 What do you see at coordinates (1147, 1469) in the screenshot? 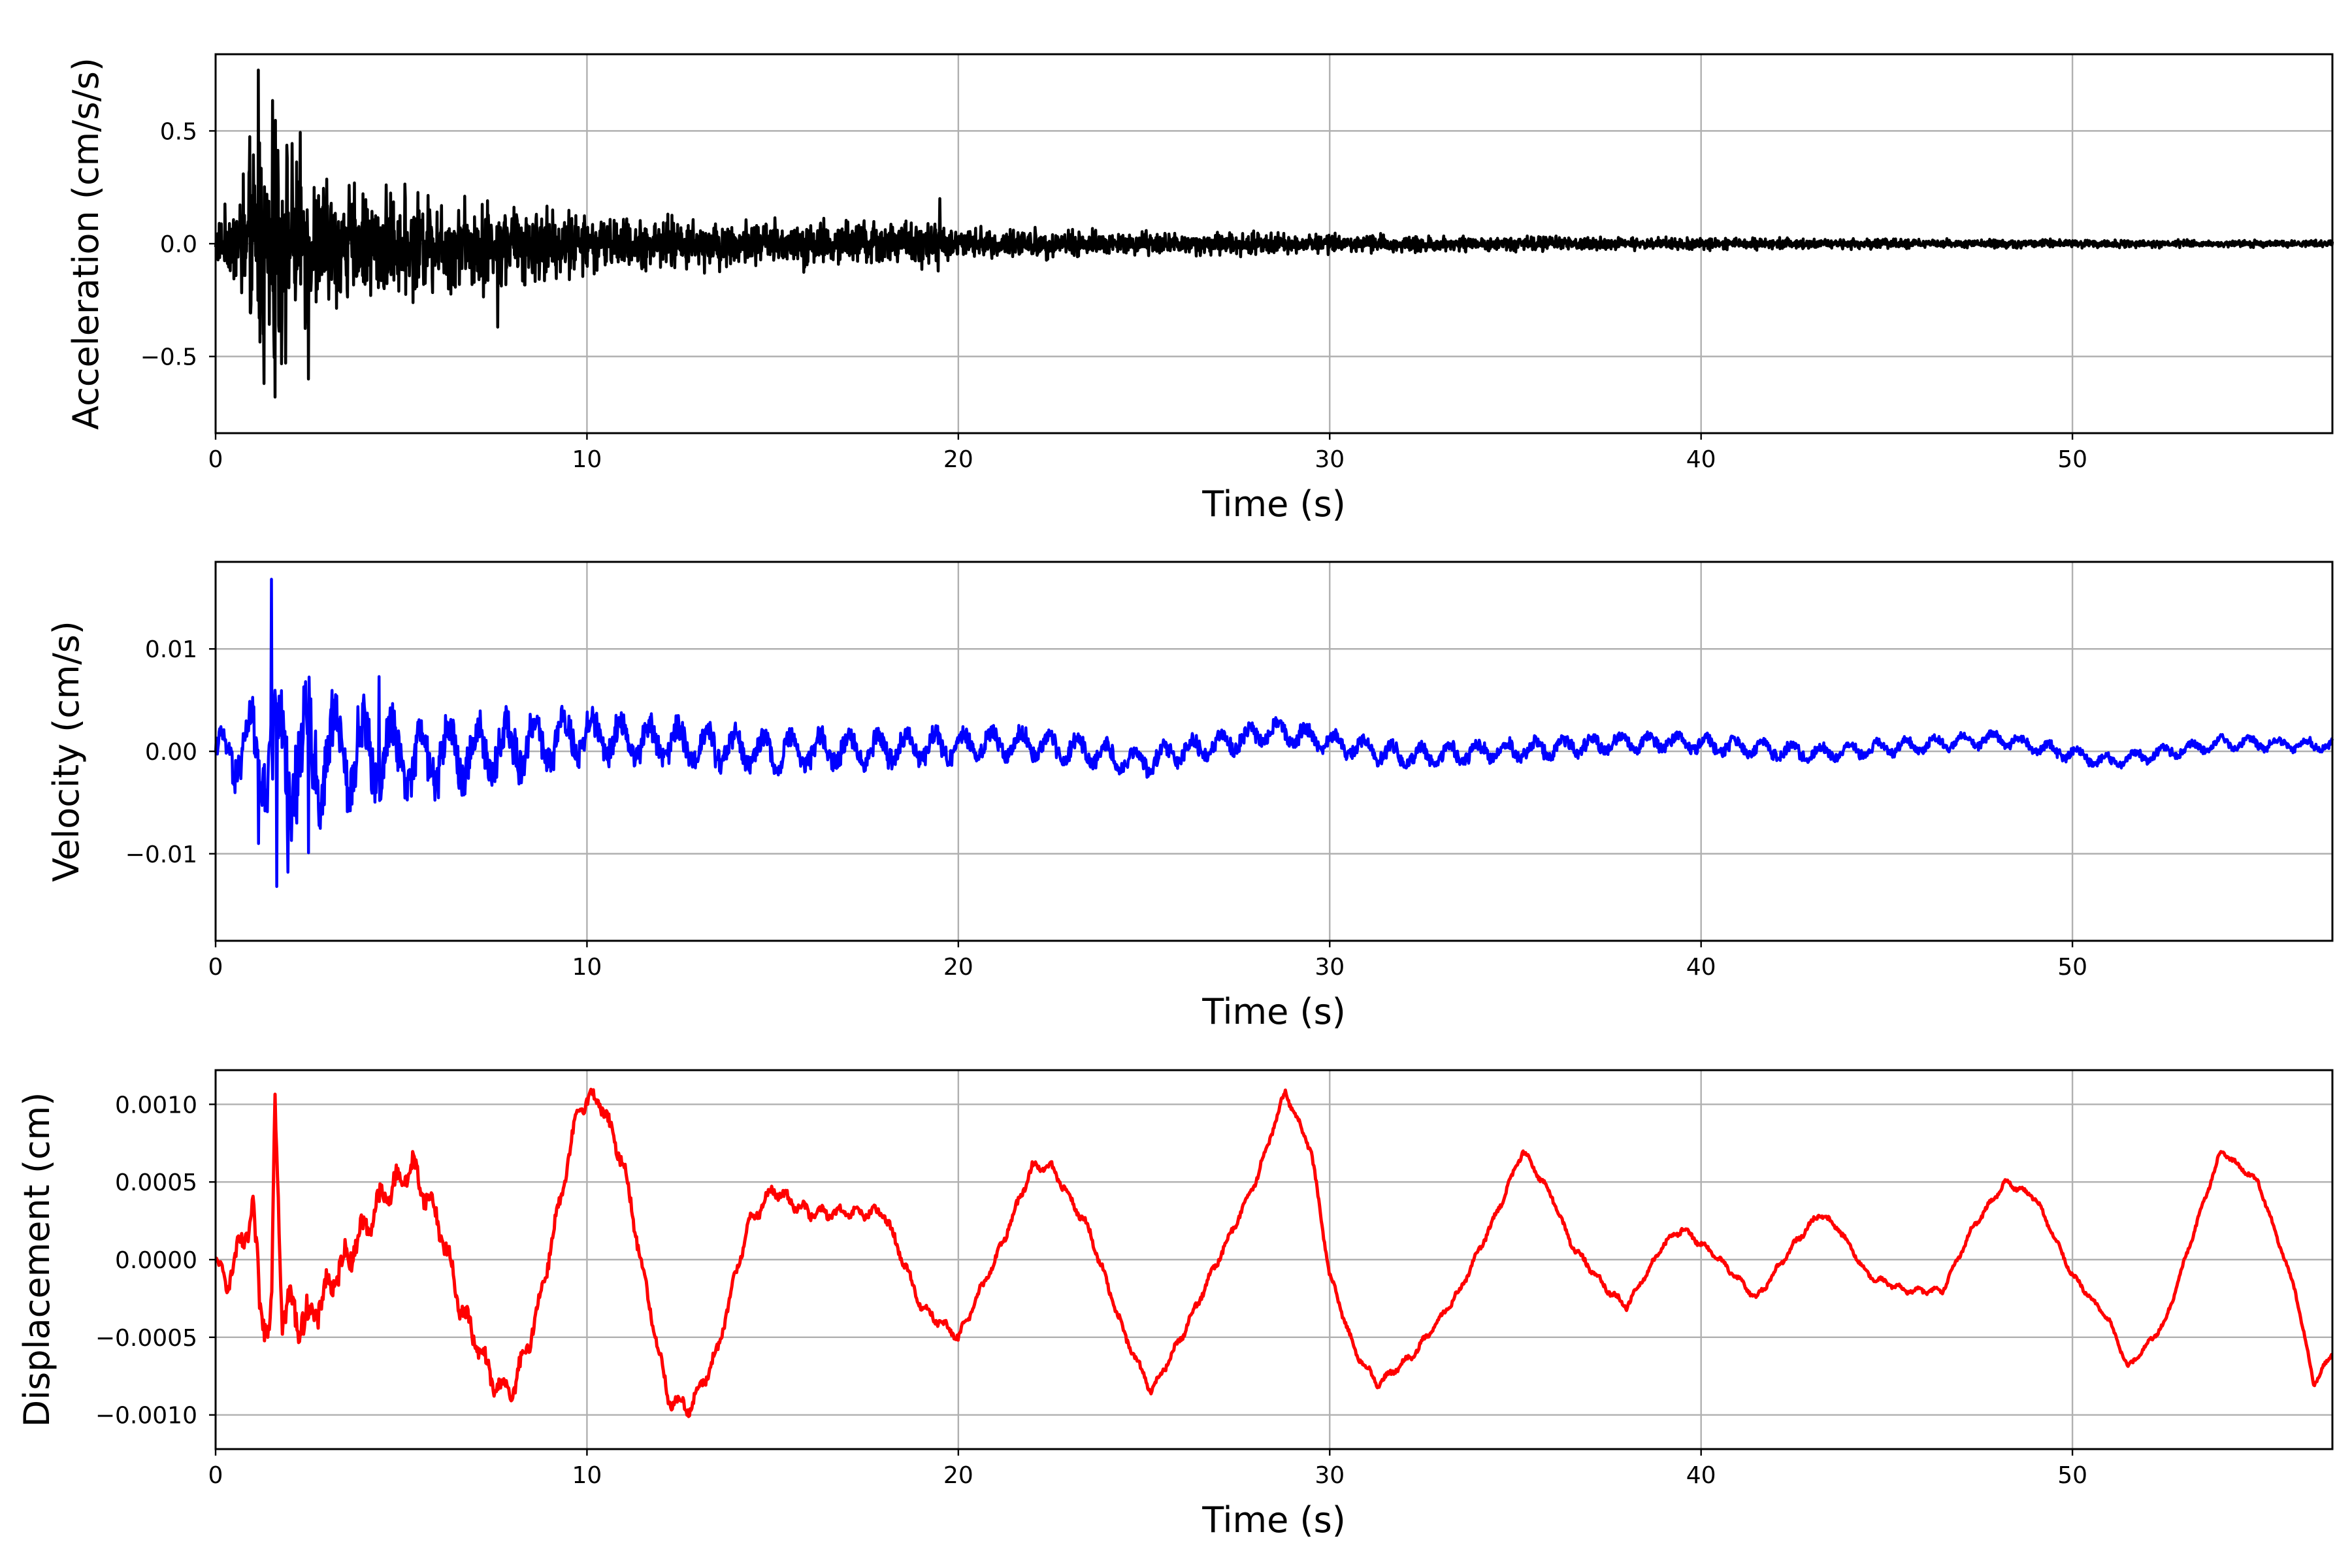
I see `displacement-x-ticks: 0 10 20 30 40 50` at bounding box center [1147, 1469].